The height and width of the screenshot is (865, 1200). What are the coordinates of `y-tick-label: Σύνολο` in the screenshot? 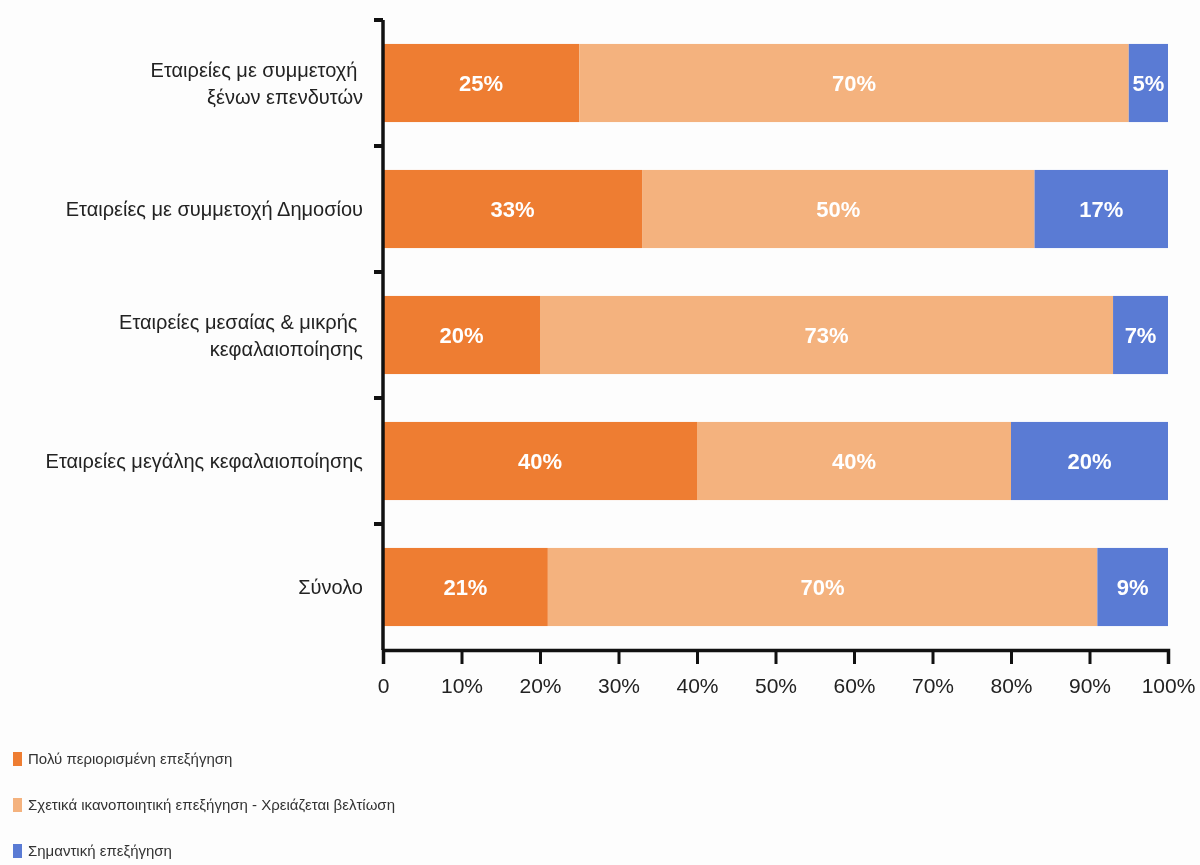 It's located at (330, 587).